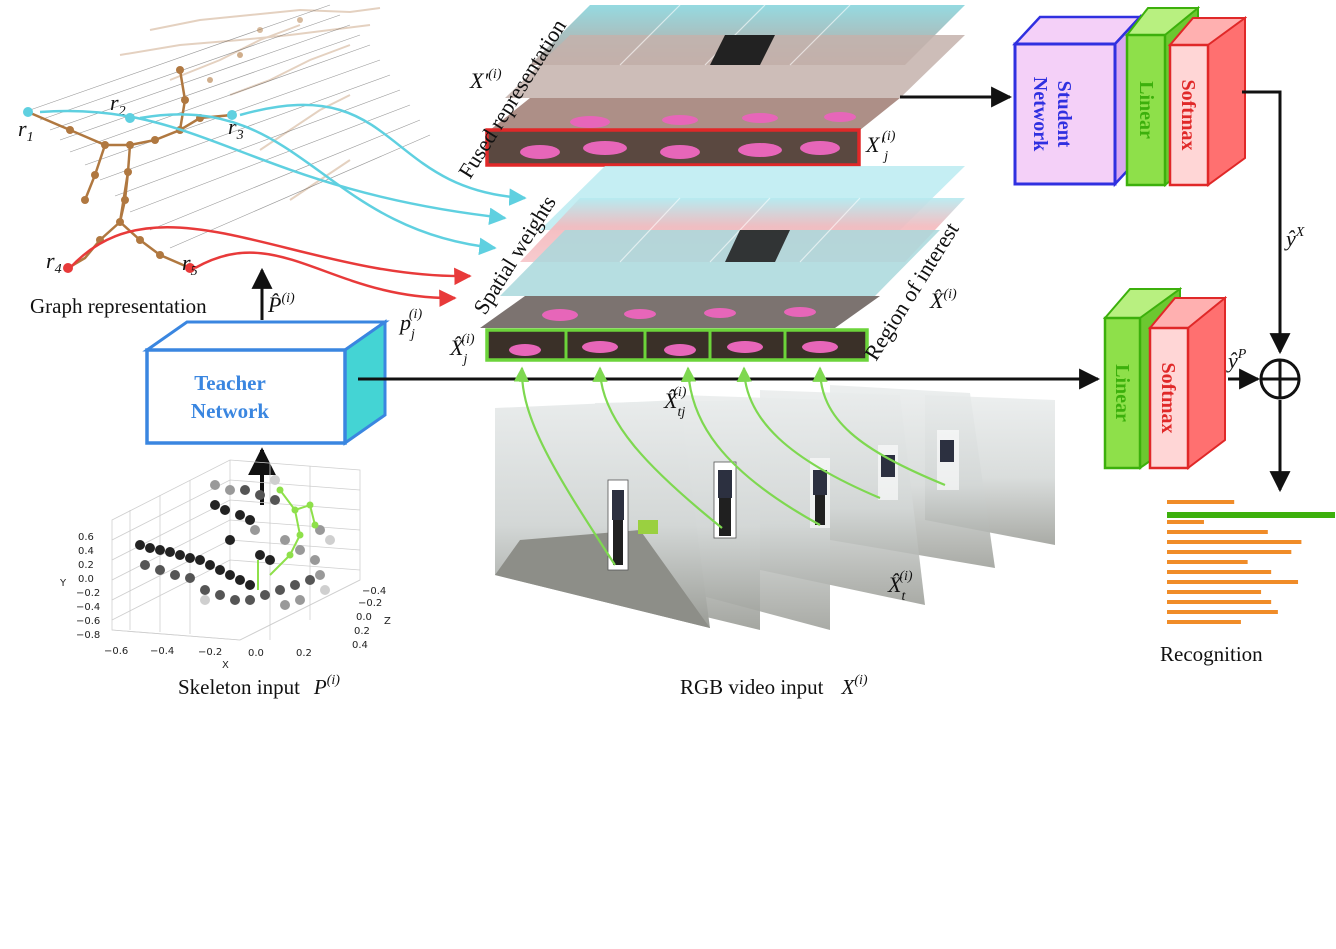 Image resolution: width=1336 pixels, height=949 pixels. What do you see at coordinates (722, 264) in the screenshot?
I see `spatial-weights-stack` at bounding box center [722, 264].